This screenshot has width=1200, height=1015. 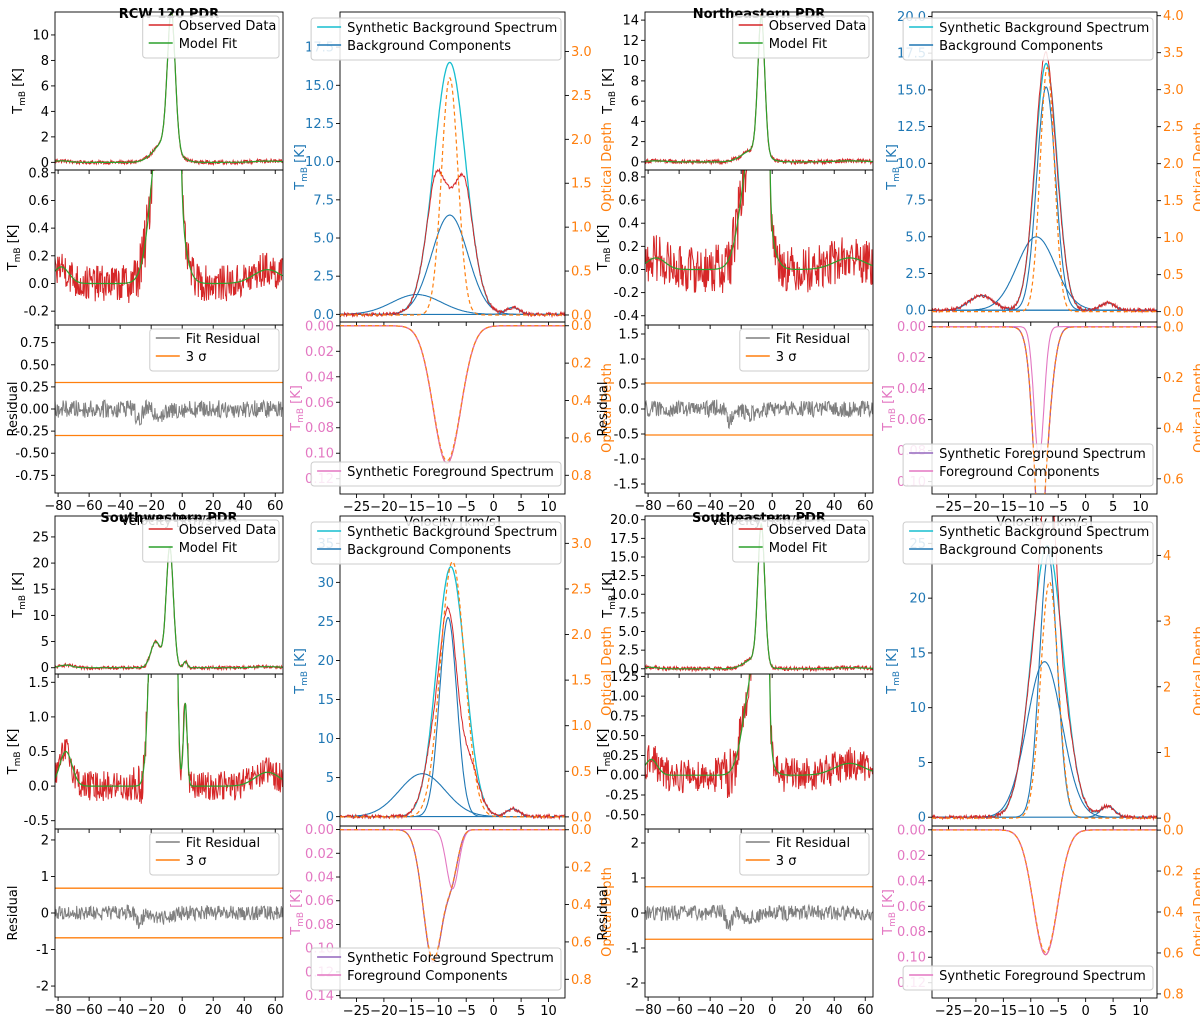 I want to click on y-tick-label: 14, so click(x=630, y=21).